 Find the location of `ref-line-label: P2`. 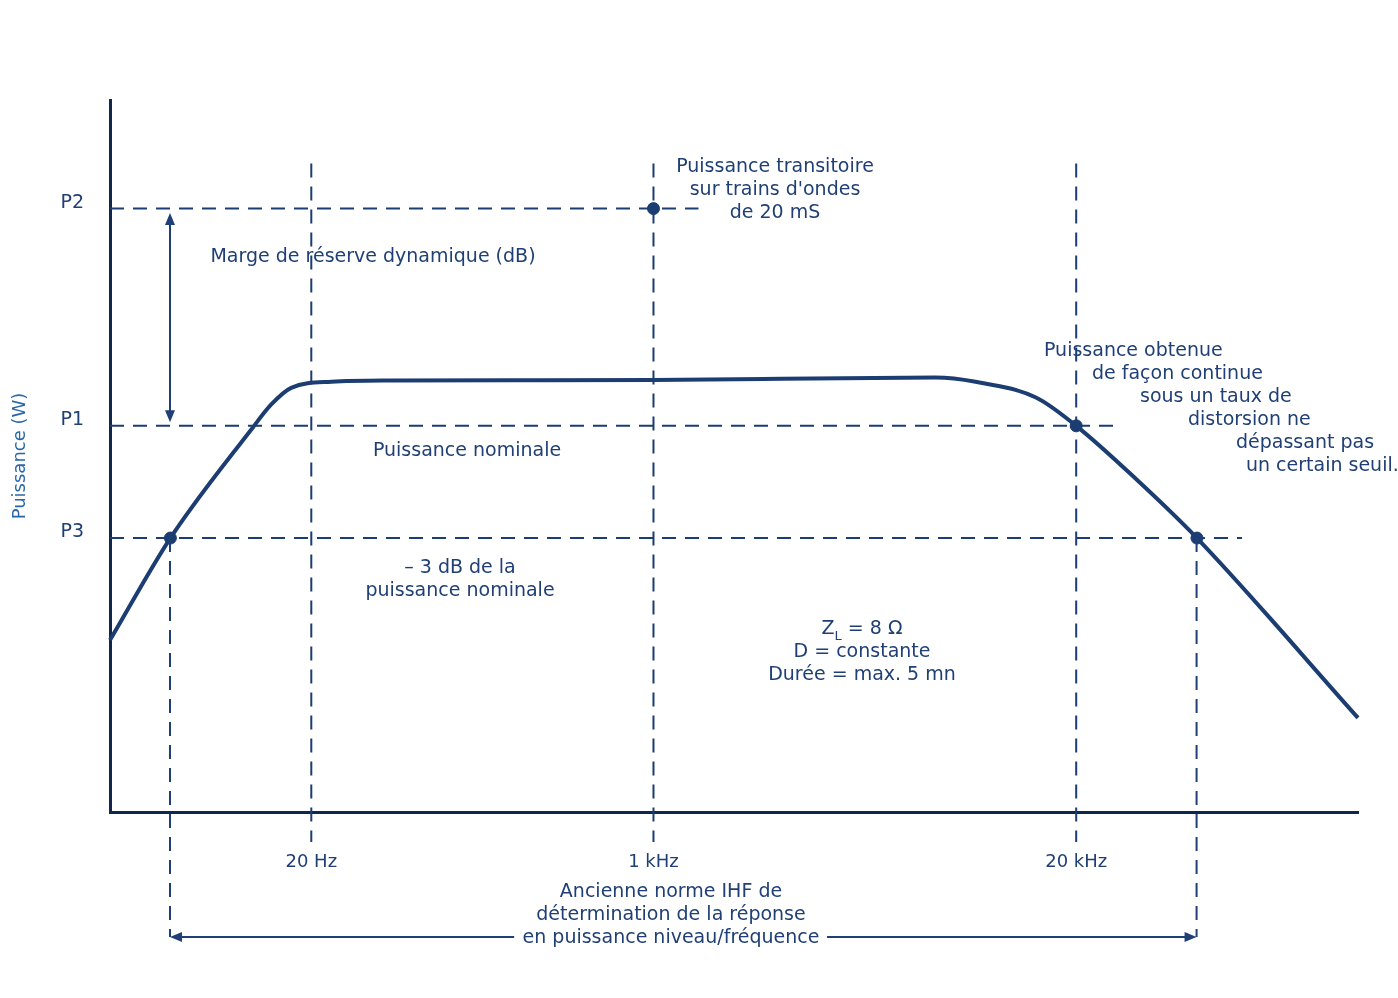

ref-line-label: P2 is located at coordinates (72, 200).